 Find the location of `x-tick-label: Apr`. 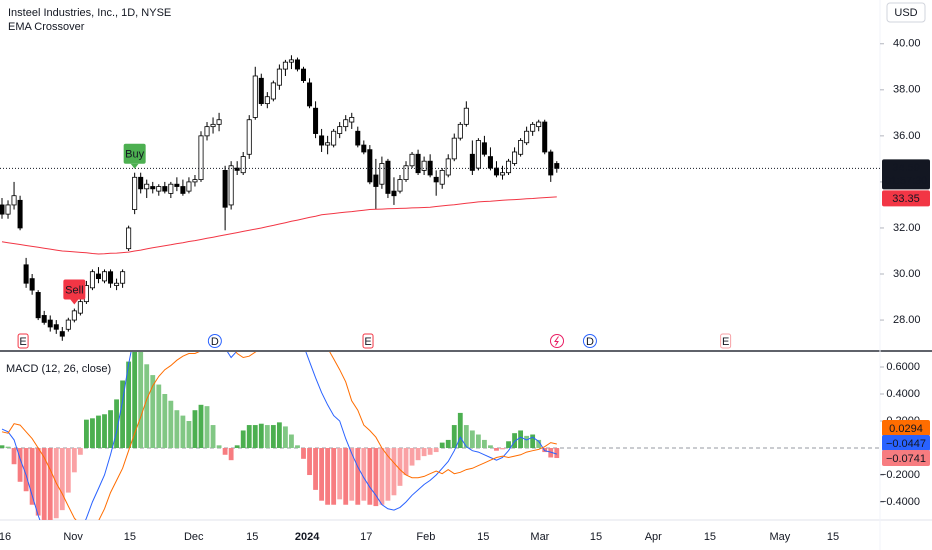

x-tick-label: Apr is located at coordinates (653, 537).